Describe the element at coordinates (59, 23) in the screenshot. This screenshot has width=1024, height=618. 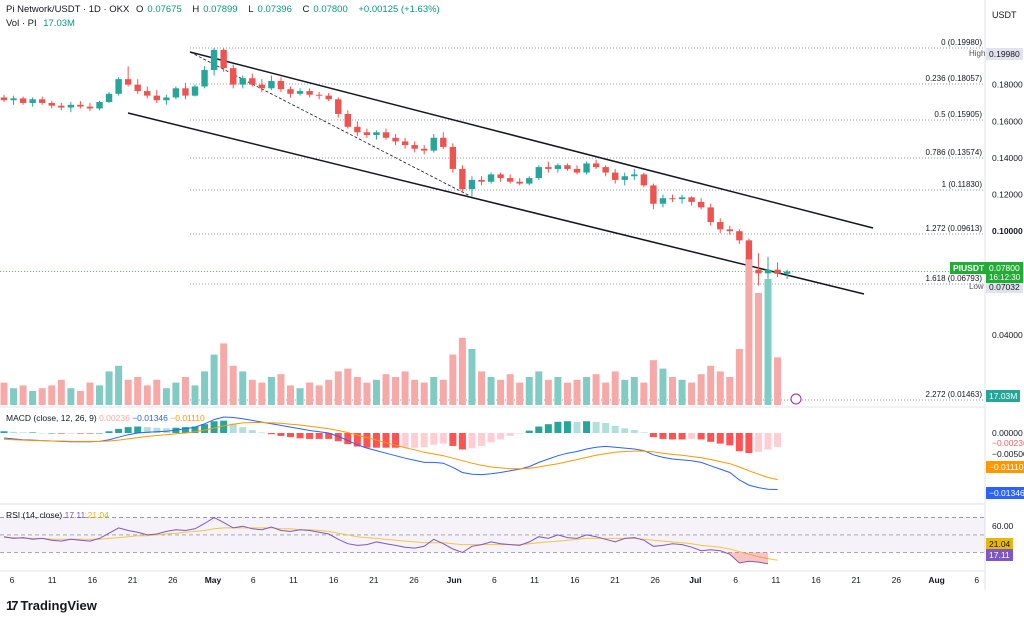
I see `volume-value: 17.03M` at that location.